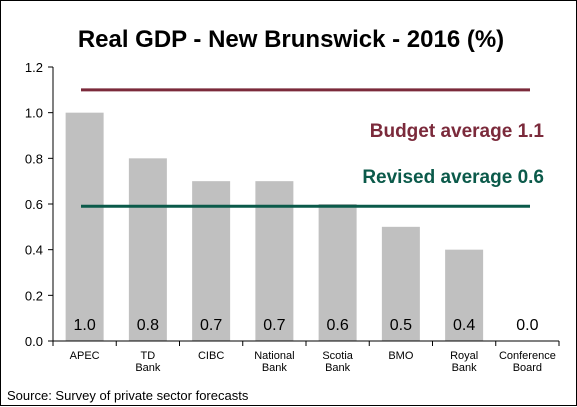 This screenshot has height=407, width=577. Describe the element at coordinates (148, 325) in the screenshot. I see `data-label: 0.8` at that location.